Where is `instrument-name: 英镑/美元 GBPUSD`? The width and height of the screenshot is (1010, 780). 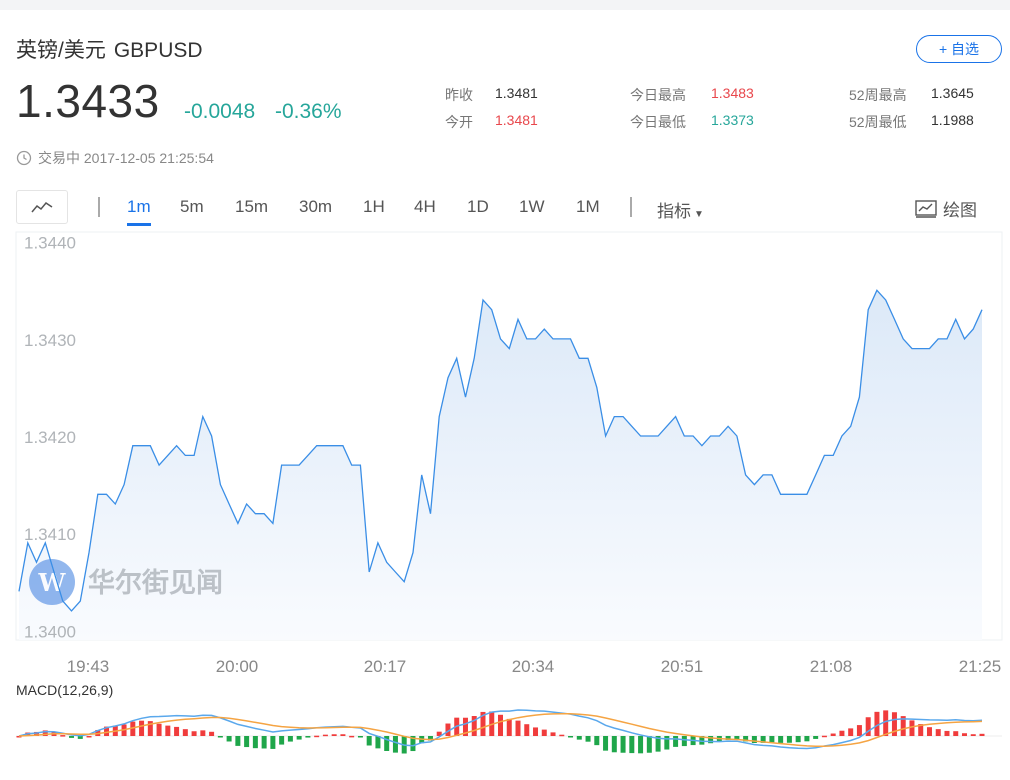
instrument-name: 英镑/美元 GBPUSD is located at coordinates (109, 49).